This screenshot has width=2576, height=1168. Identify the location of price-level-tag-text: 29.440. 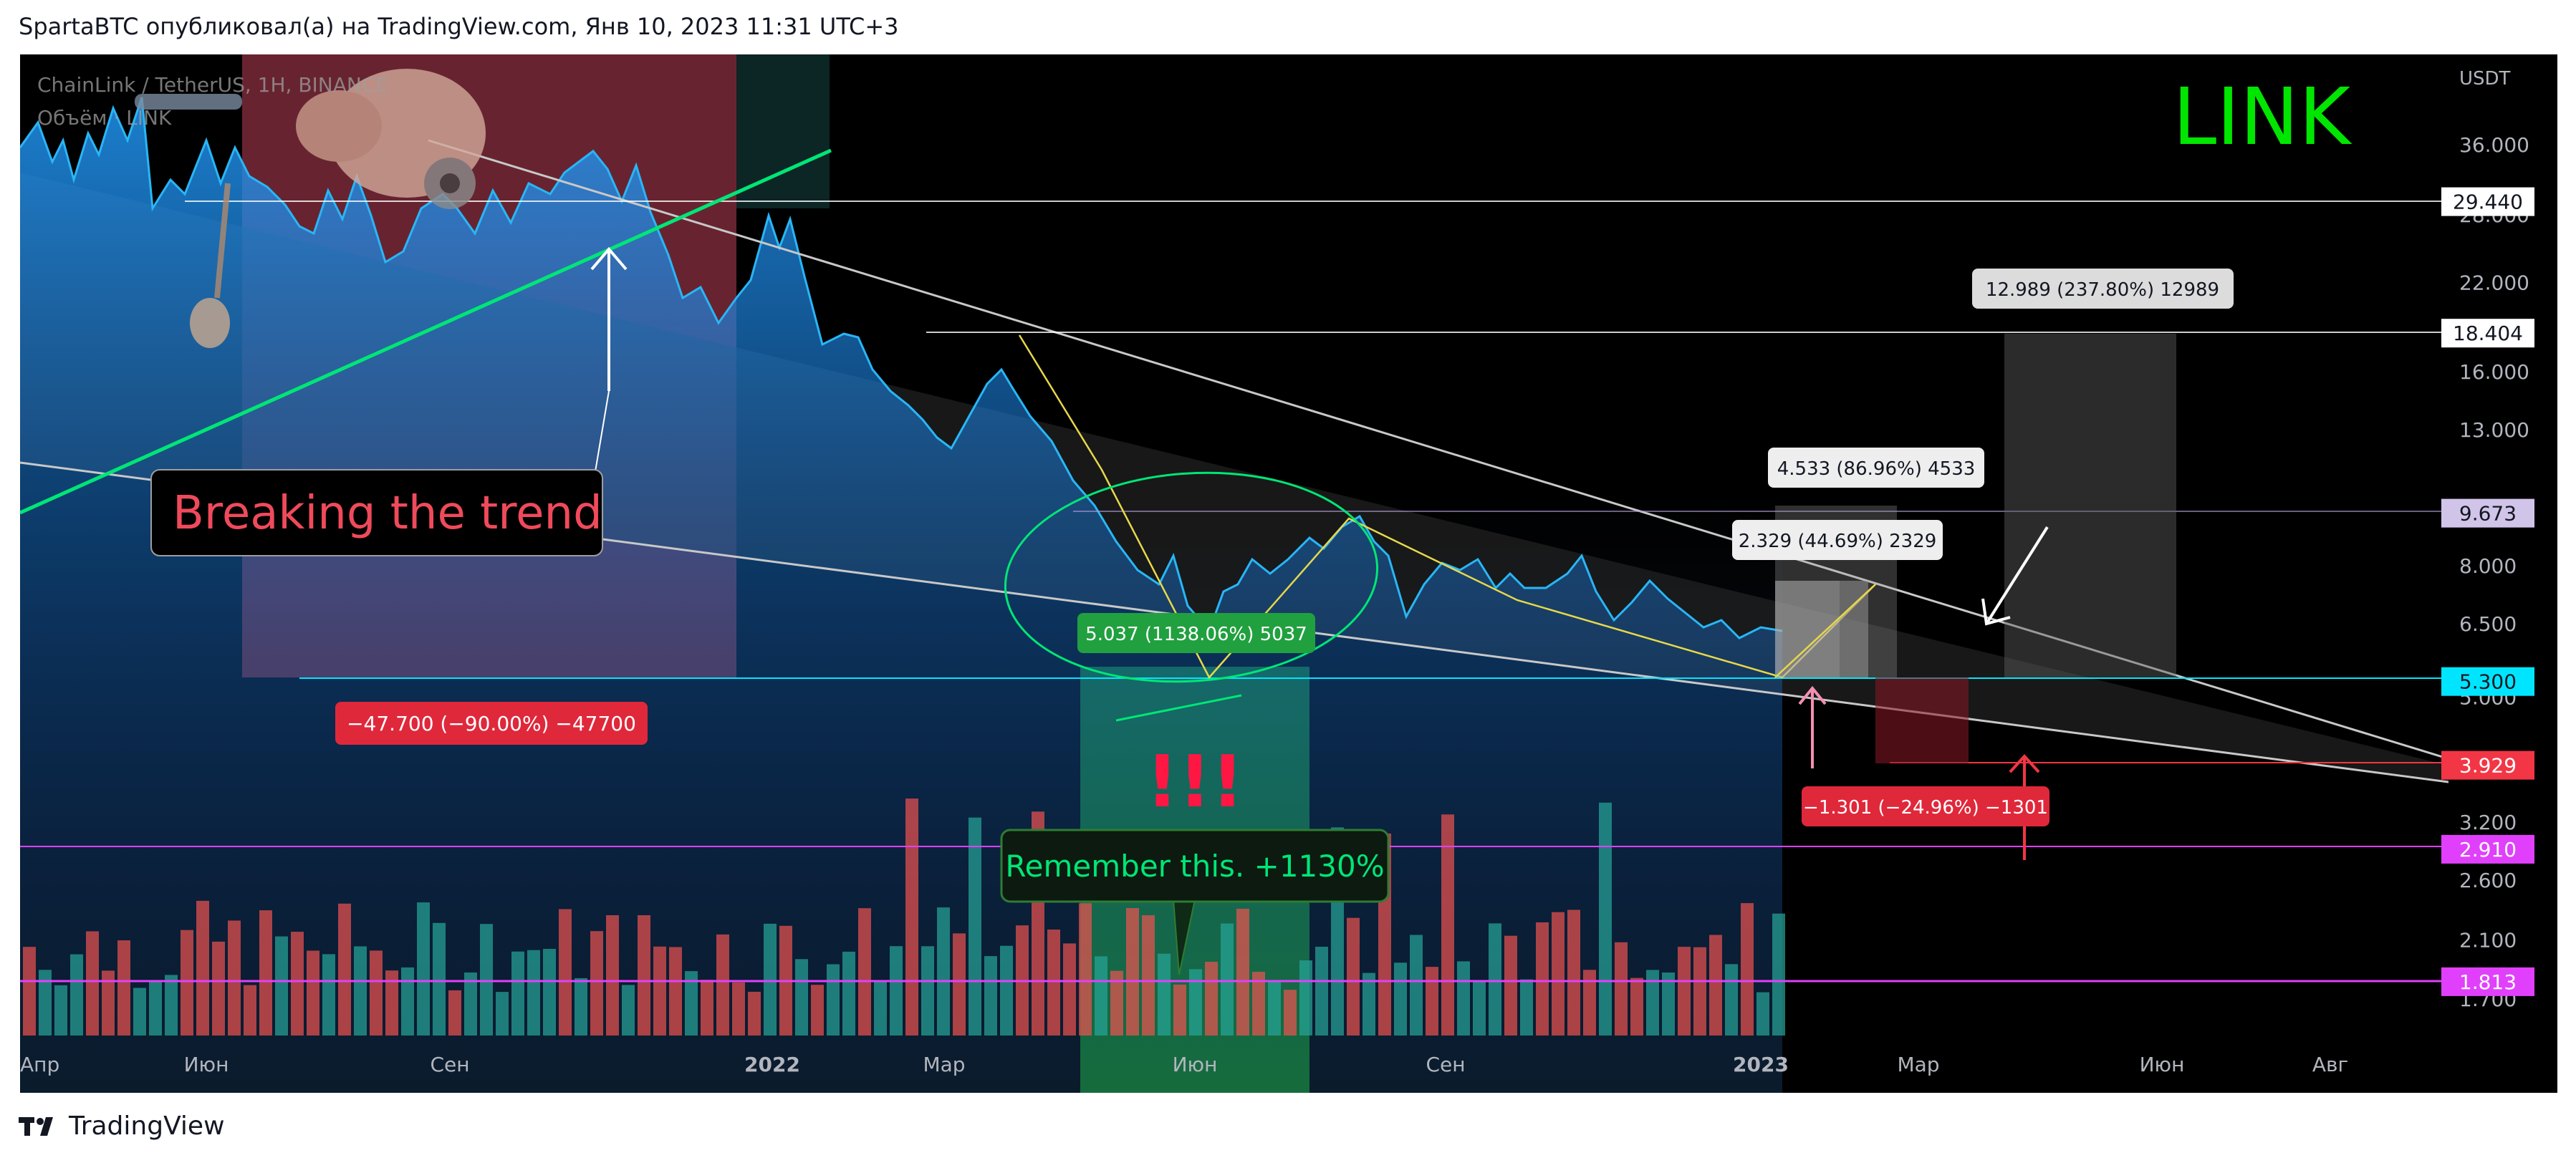
(2488, 202).